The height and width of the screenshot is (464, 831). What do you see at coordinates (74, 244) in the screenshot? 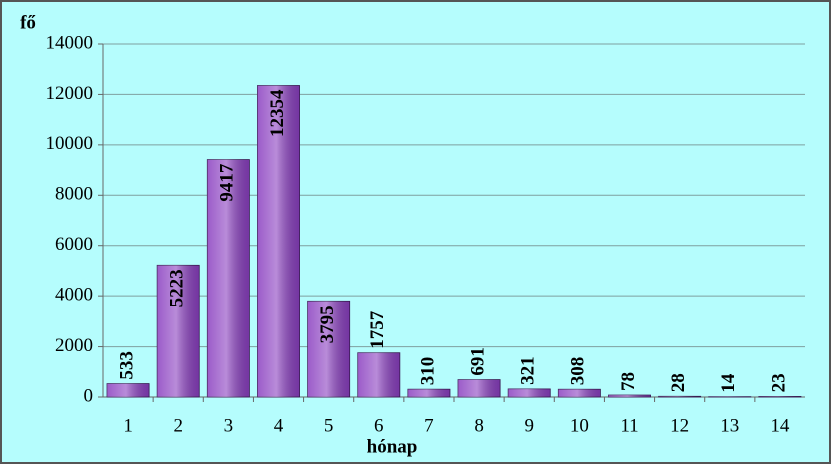
I see `y-tick-label: 6000` at bounding box center [74, 244].